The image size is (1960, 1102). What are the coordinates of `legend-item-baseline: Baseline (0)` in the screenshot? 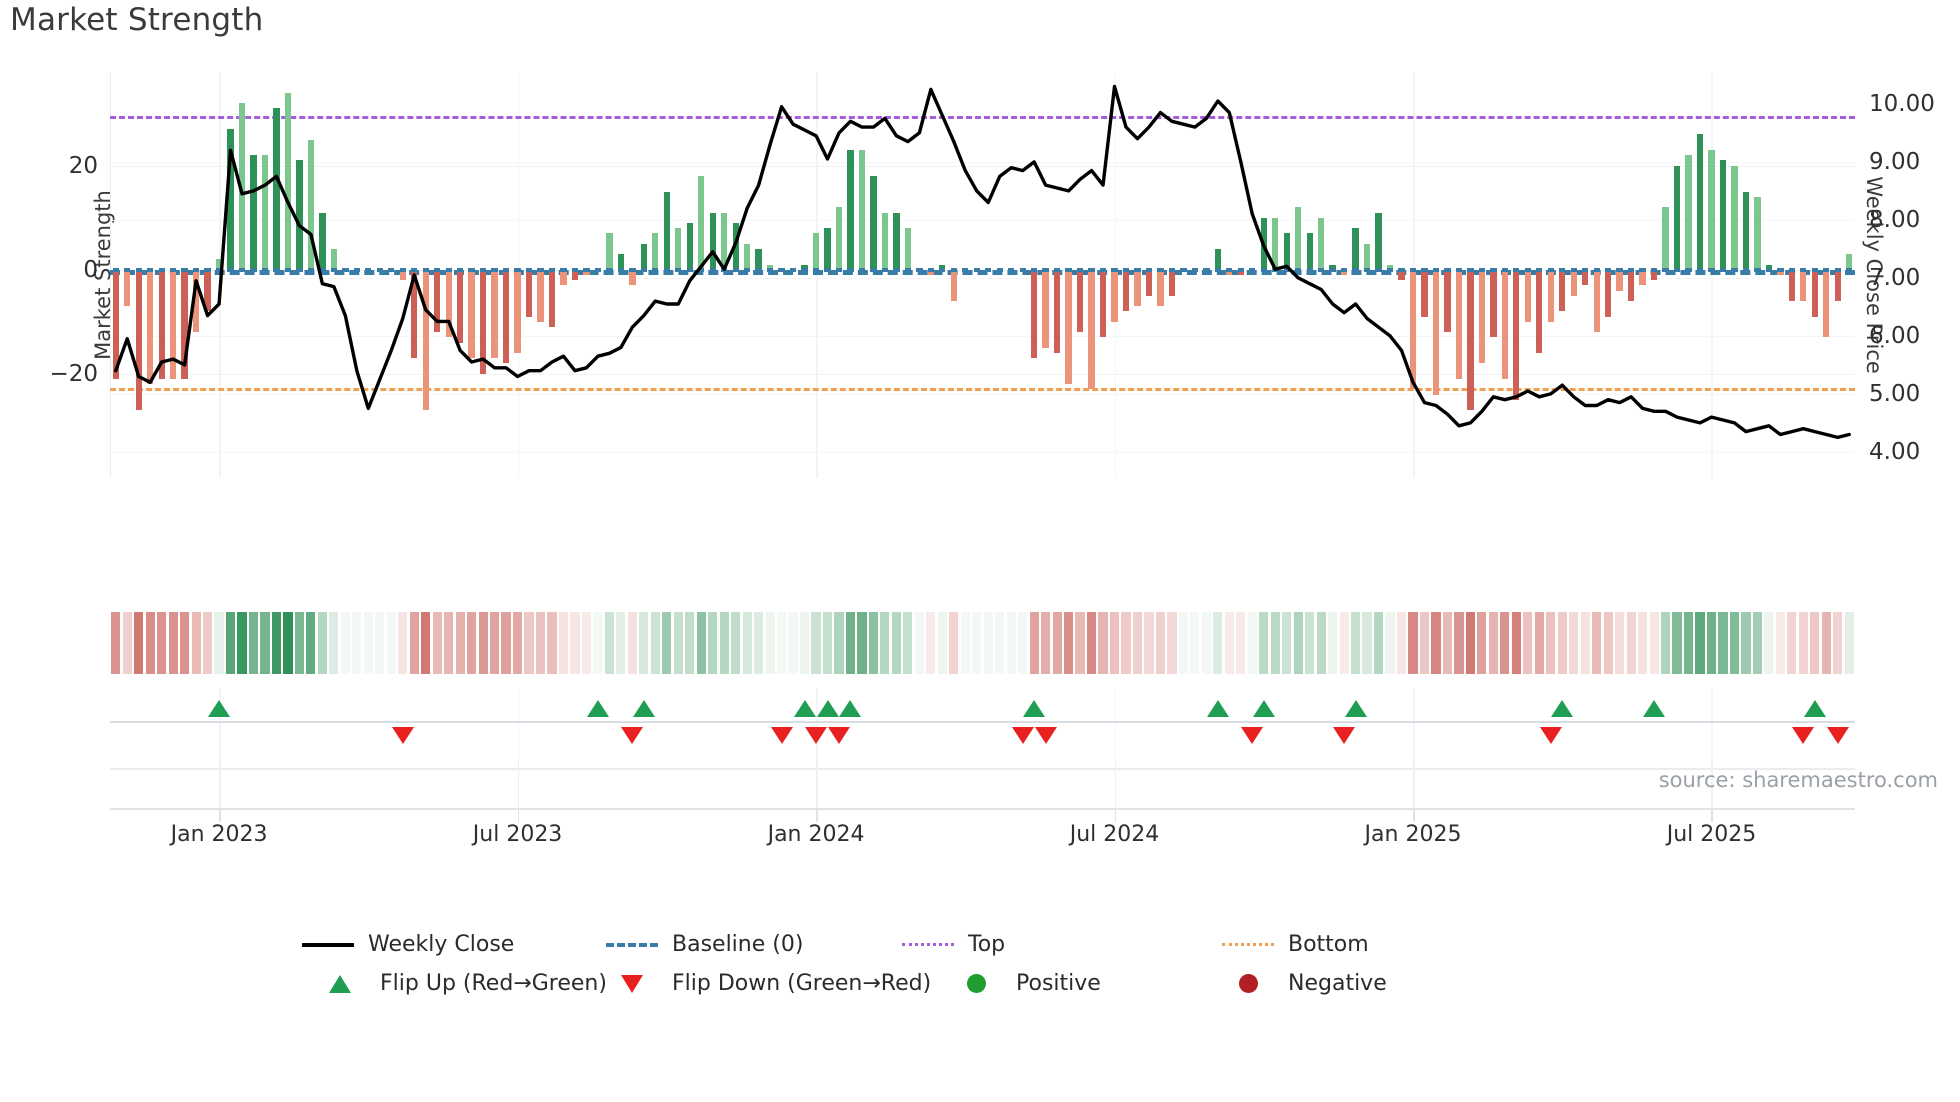 It's located at (703, 944).